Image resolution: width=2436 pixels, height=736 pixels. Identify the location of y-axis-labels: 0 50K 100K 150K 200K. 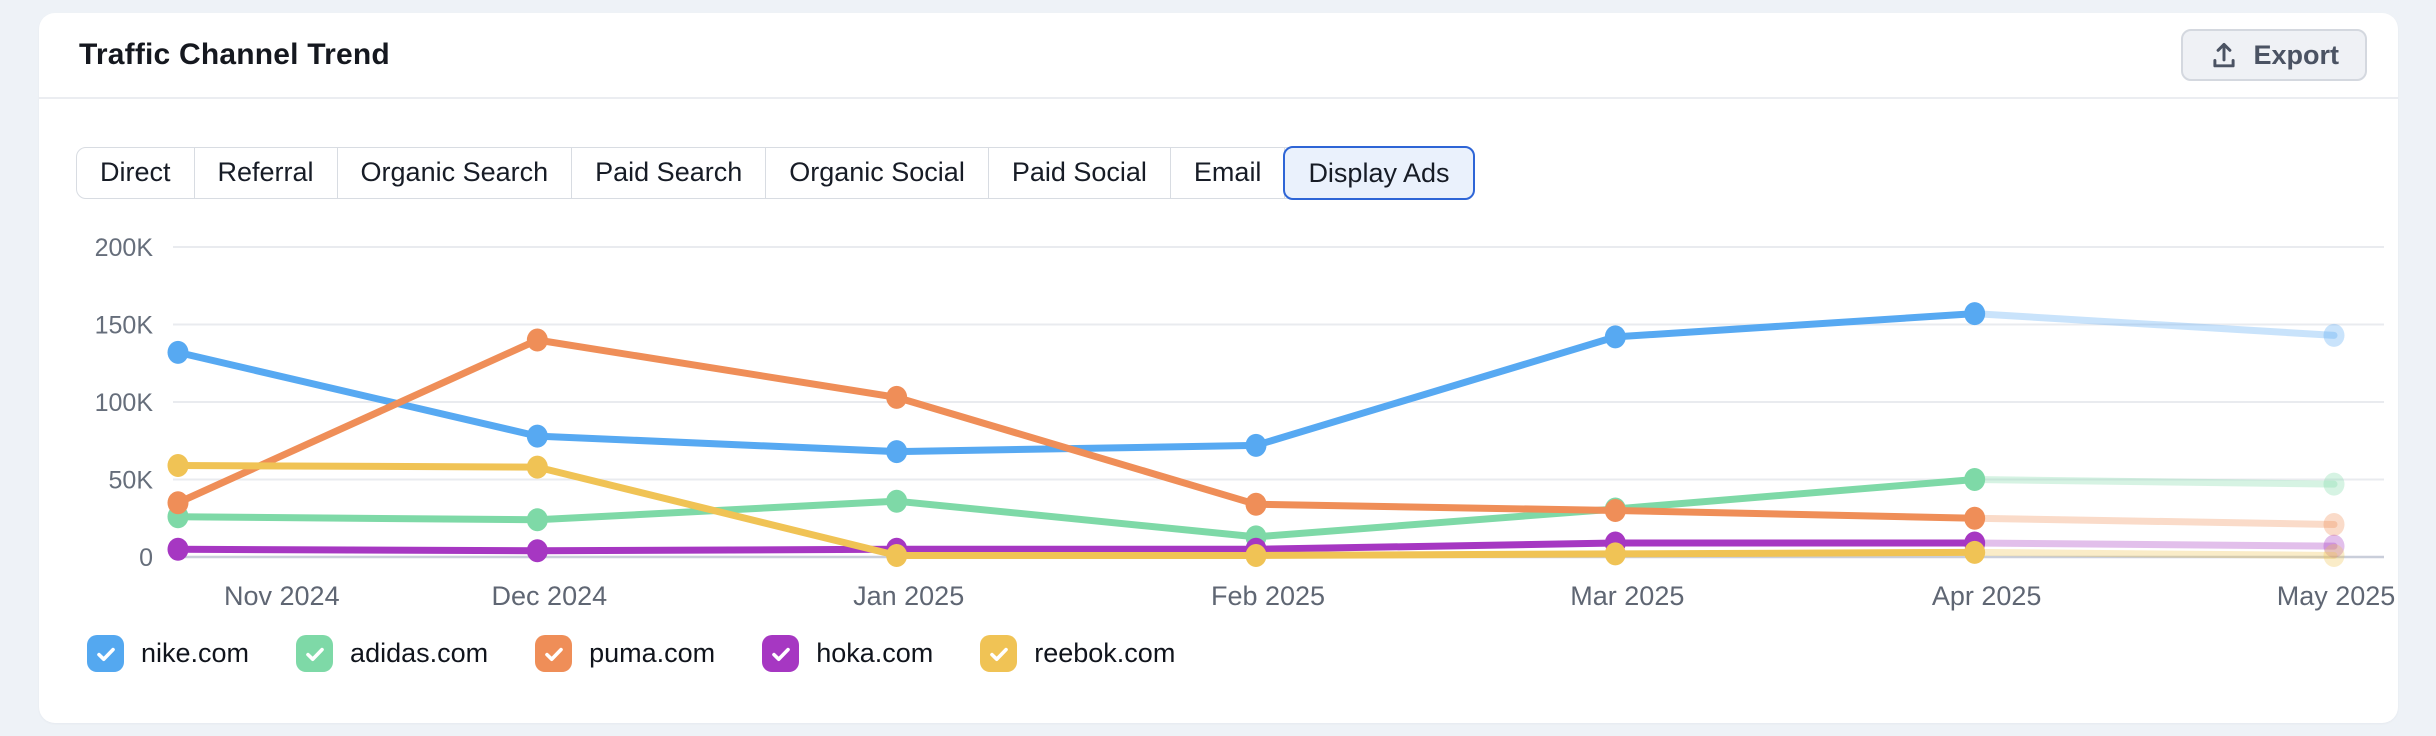
(124, 403).